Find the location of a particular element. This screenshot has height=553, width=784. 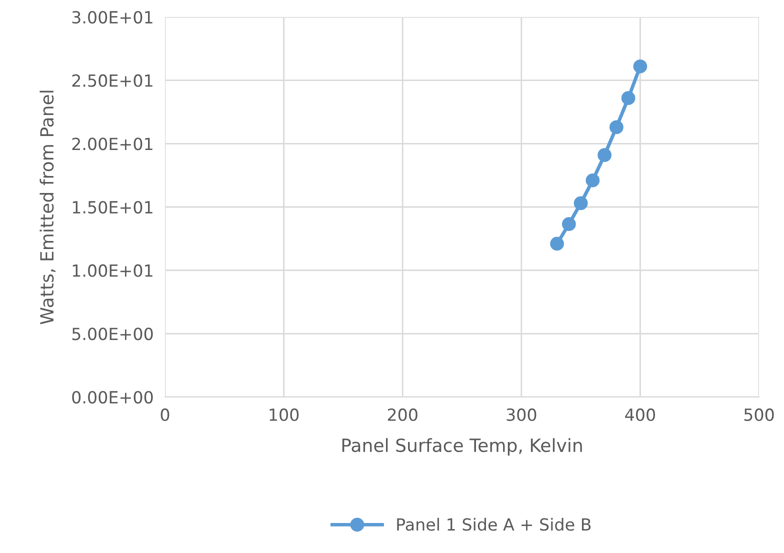

y-tick-label: 5.00E+00 is located at coordinates (112, 334).